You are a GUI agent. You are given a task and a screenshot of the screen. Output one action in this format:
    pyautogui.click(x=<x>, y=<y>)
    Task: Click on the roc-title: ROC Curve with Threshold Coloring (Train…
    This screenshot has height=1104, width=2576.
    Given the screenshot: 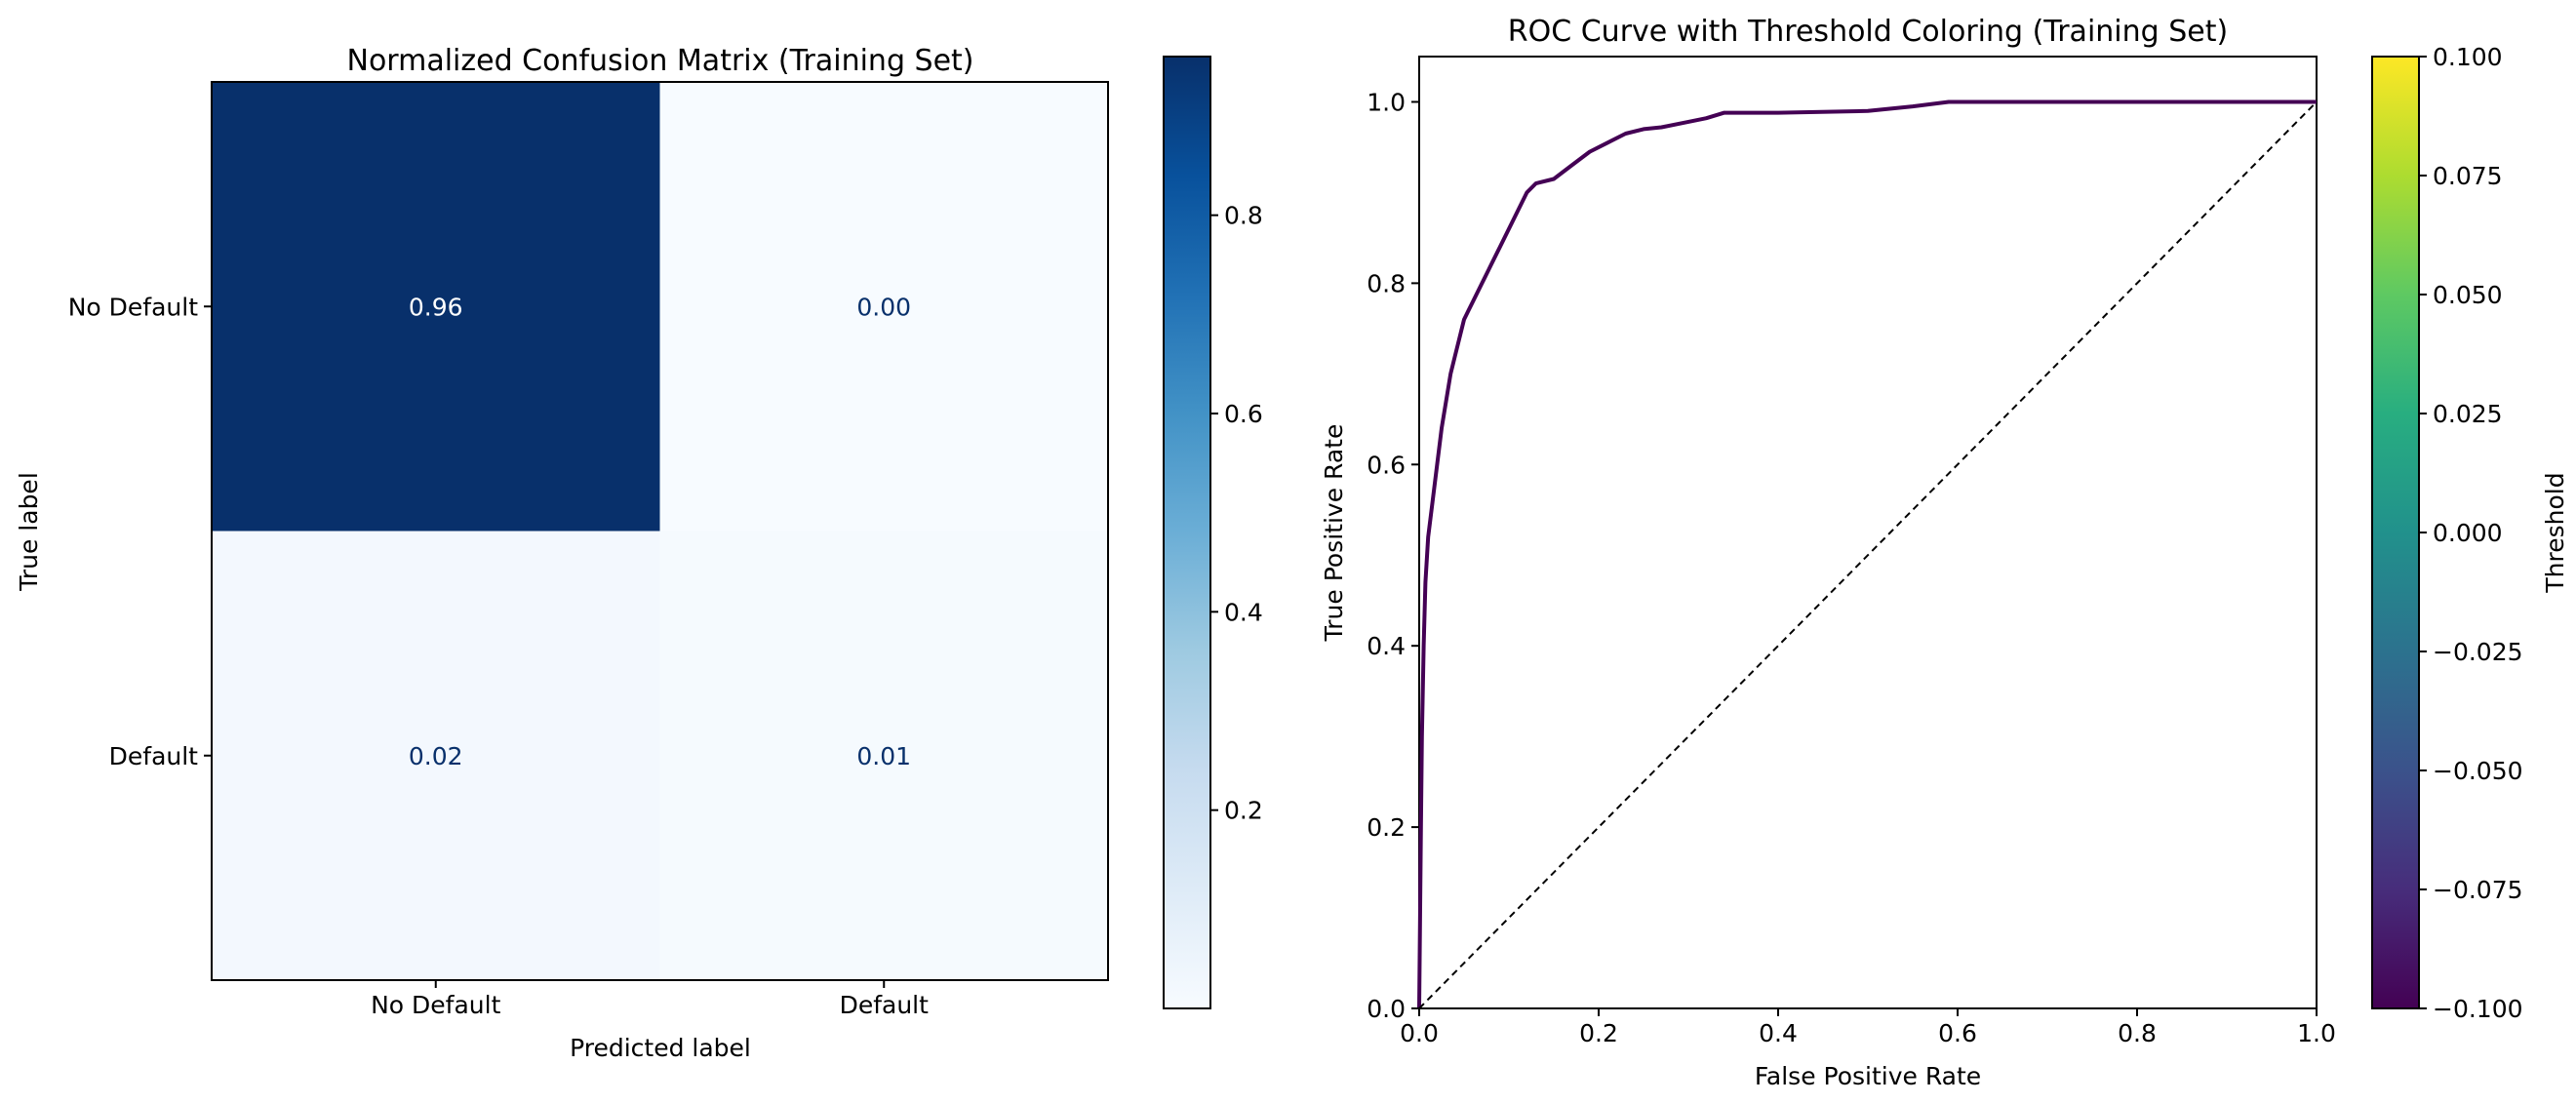 What is the action you would take?
    pyautogui.click(x=1868, y=32)
    